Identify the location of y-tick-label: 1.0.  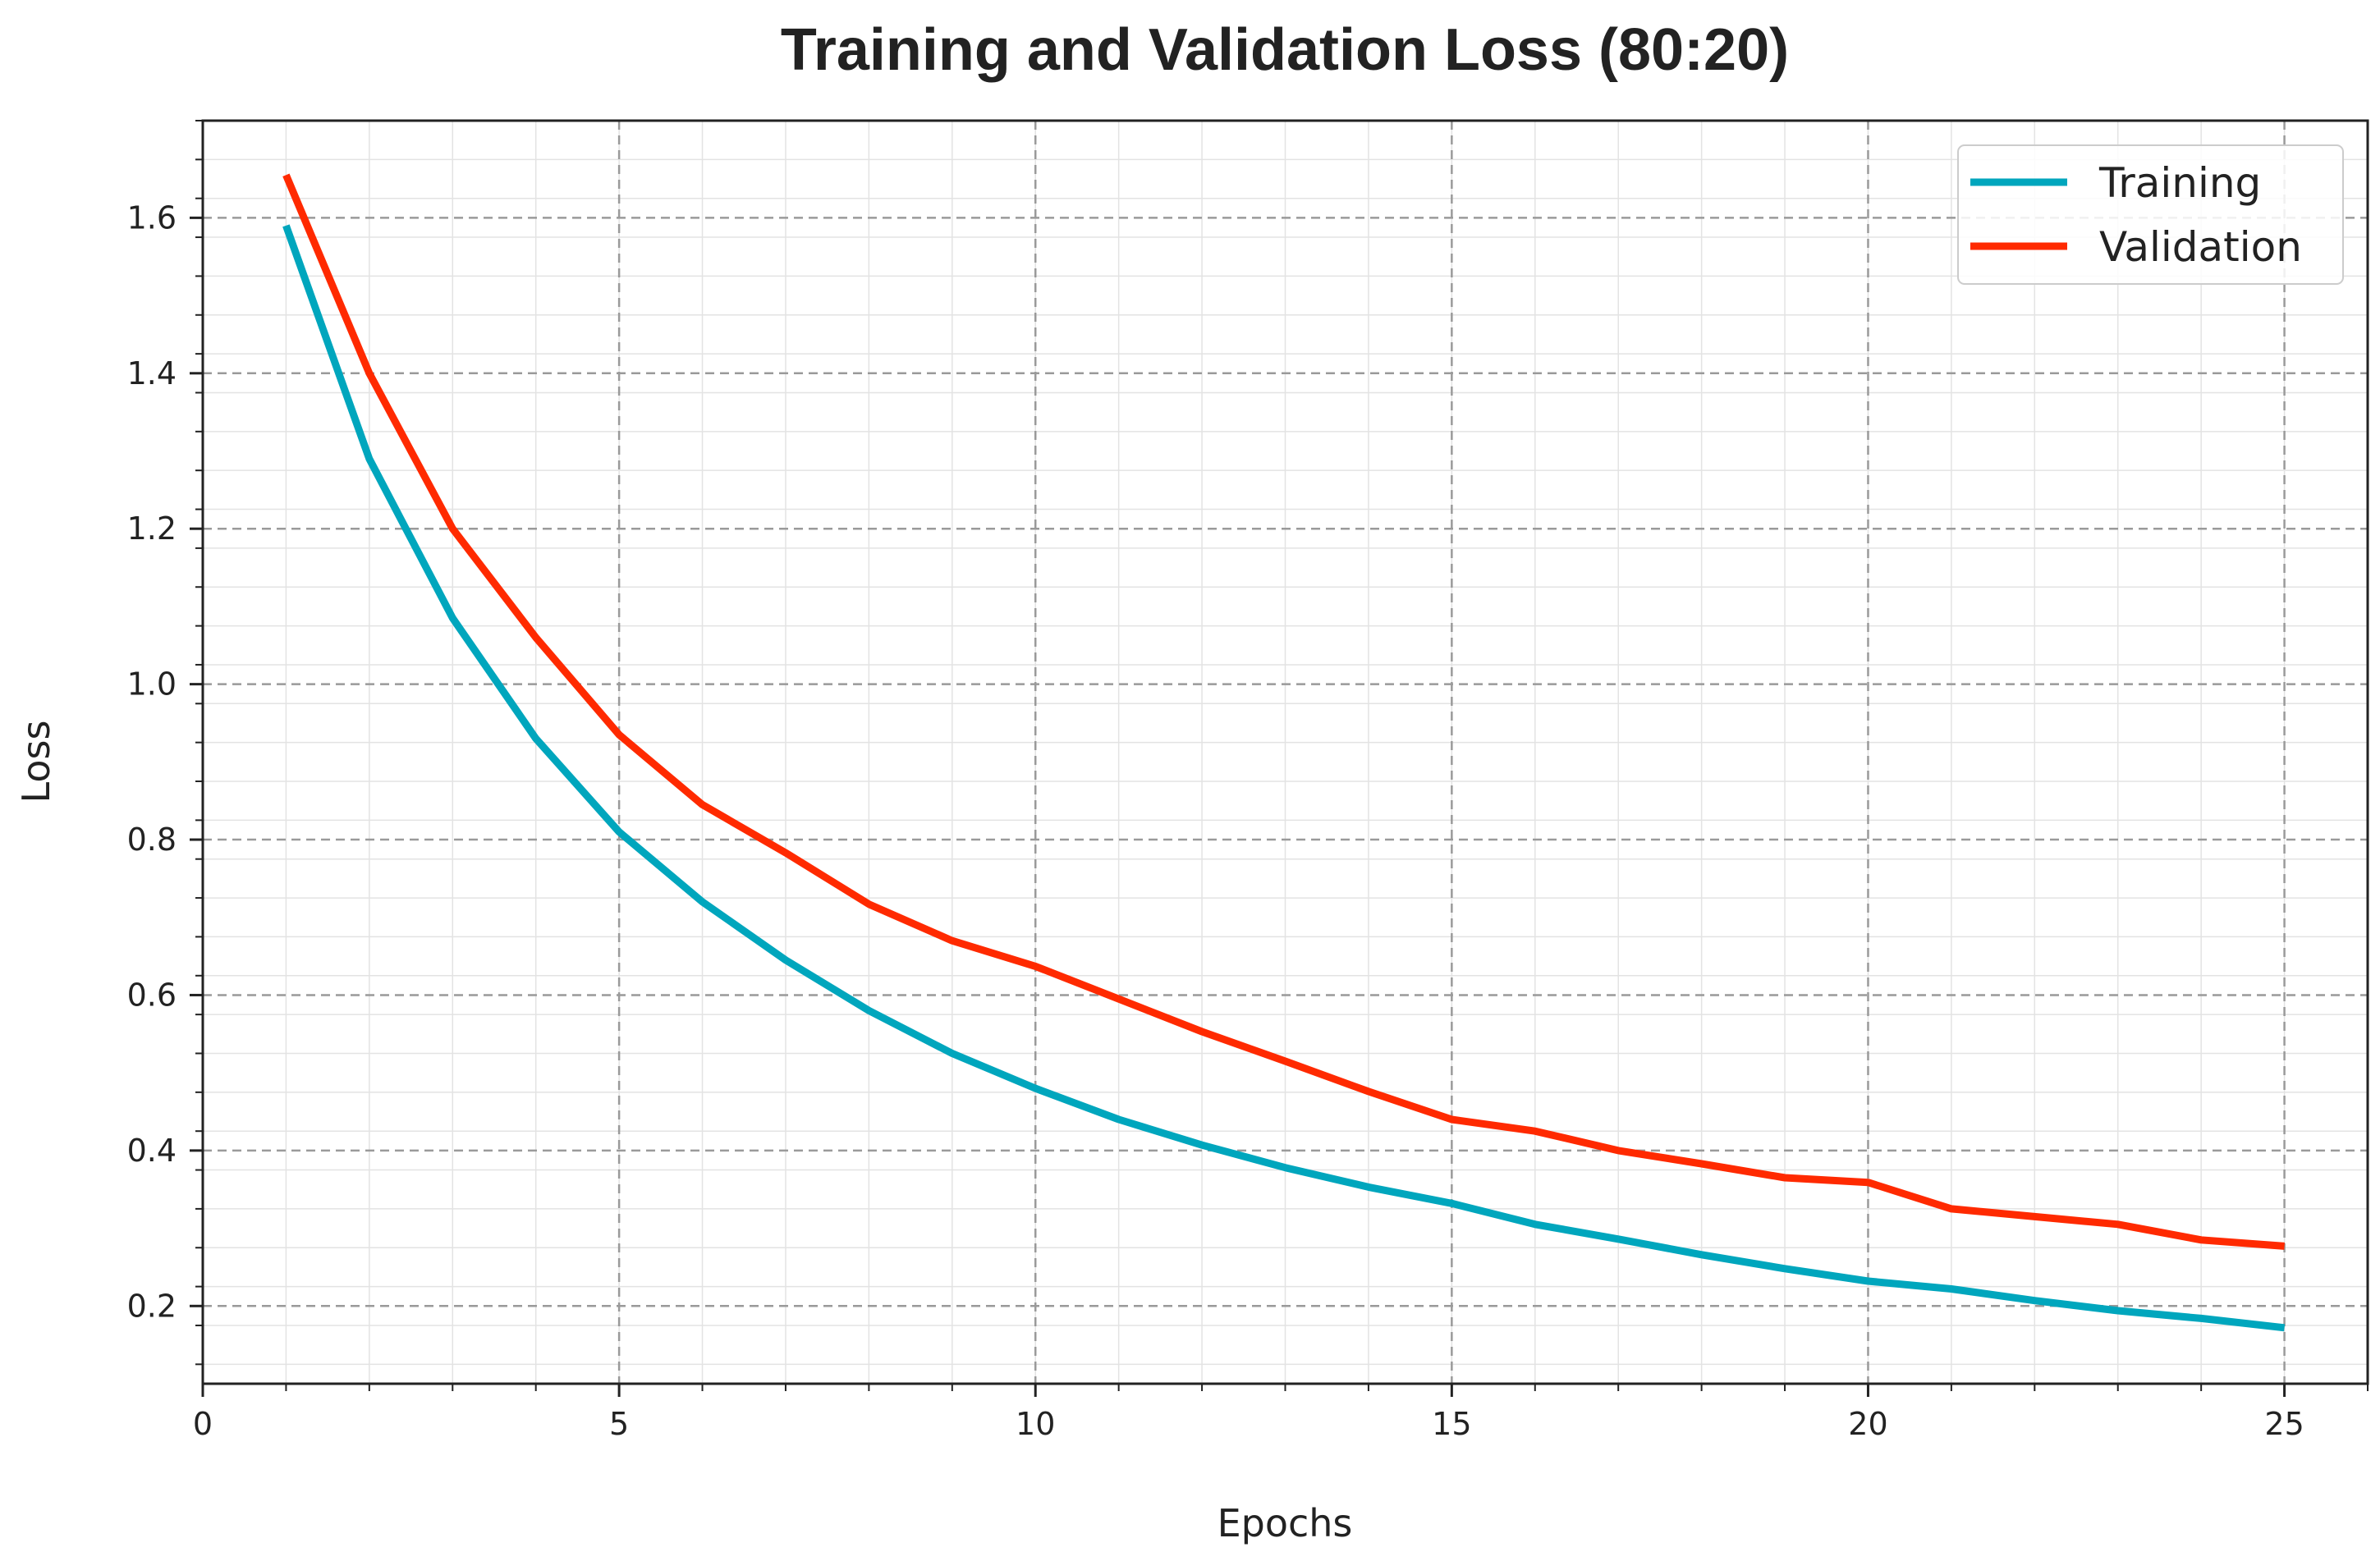
(152, 684).